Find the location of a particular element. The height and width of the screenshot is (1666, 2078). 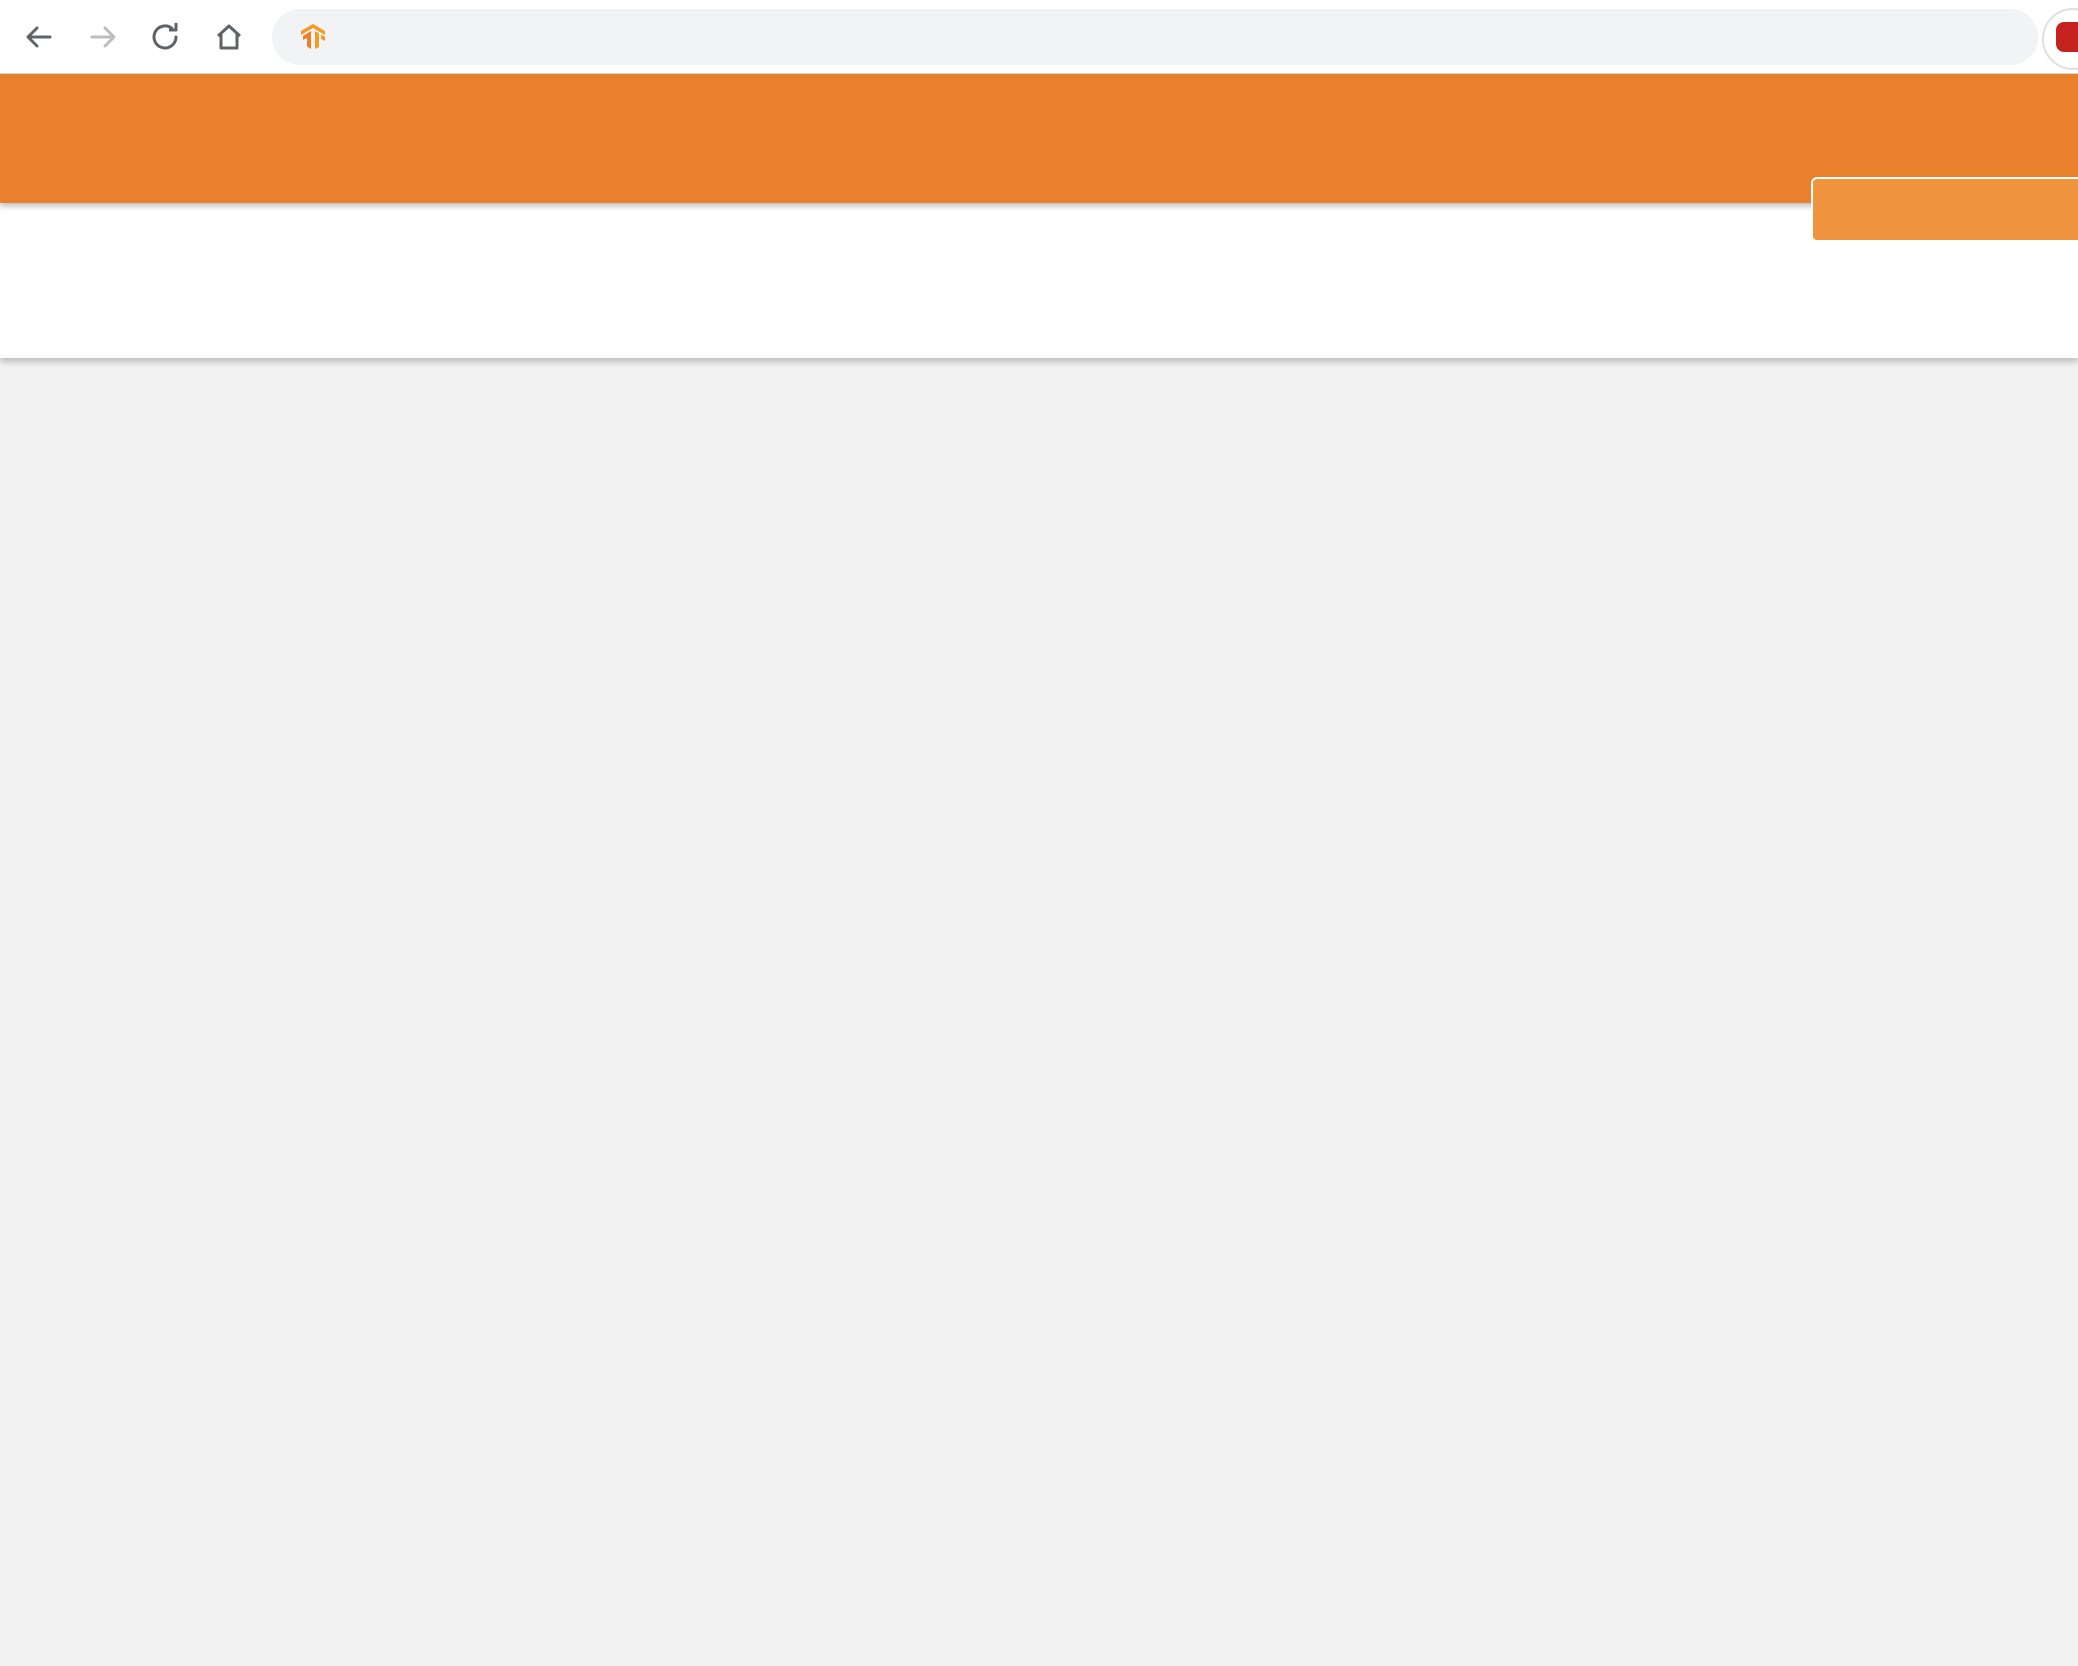

app-header is located at coordinates (1039, 174).